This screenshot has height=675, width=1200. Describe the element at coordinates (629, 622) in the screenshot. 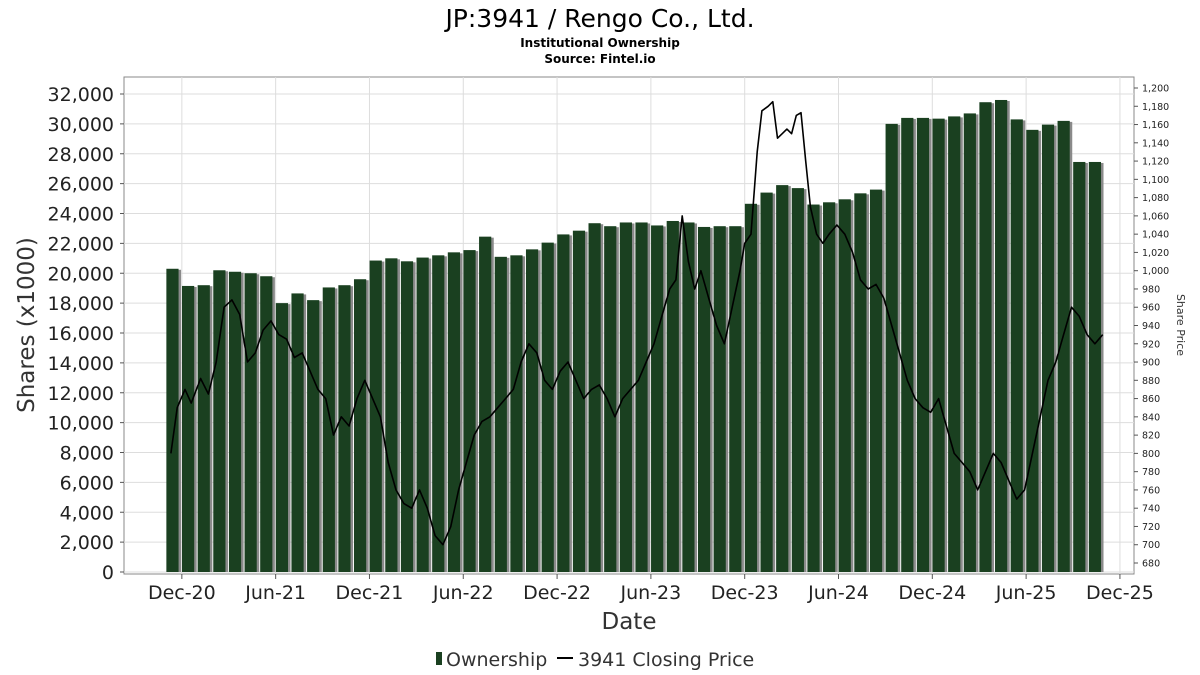

I see `x-axis-label: Date` at that location.